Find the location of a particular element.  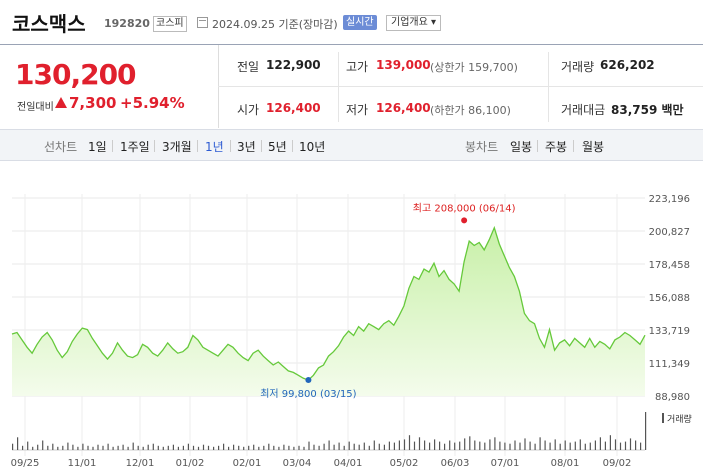

lower-limit: (하한가 86,100) is located at coordinates (470, 110).